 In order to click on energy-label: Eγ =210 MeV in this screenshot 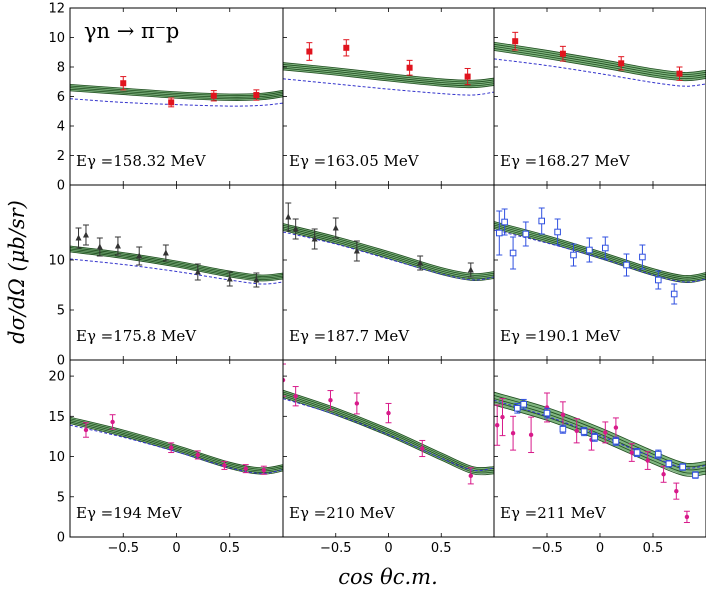, I will do `click(342, 513)`.